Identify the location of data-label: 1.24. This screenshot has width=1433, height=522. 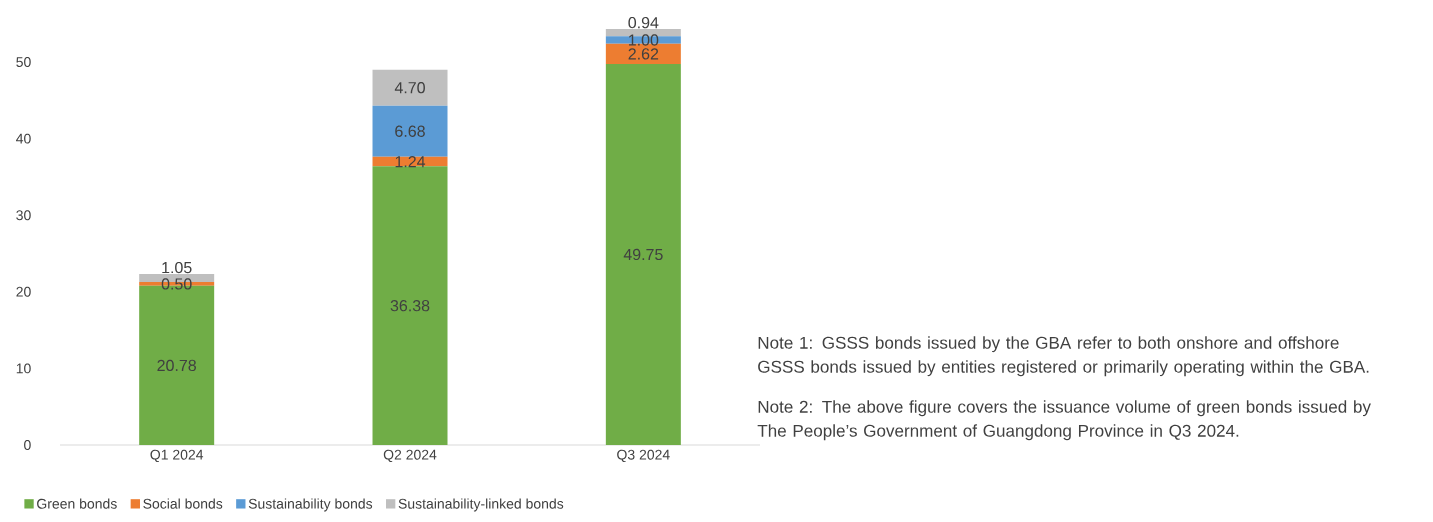
(410, 162).